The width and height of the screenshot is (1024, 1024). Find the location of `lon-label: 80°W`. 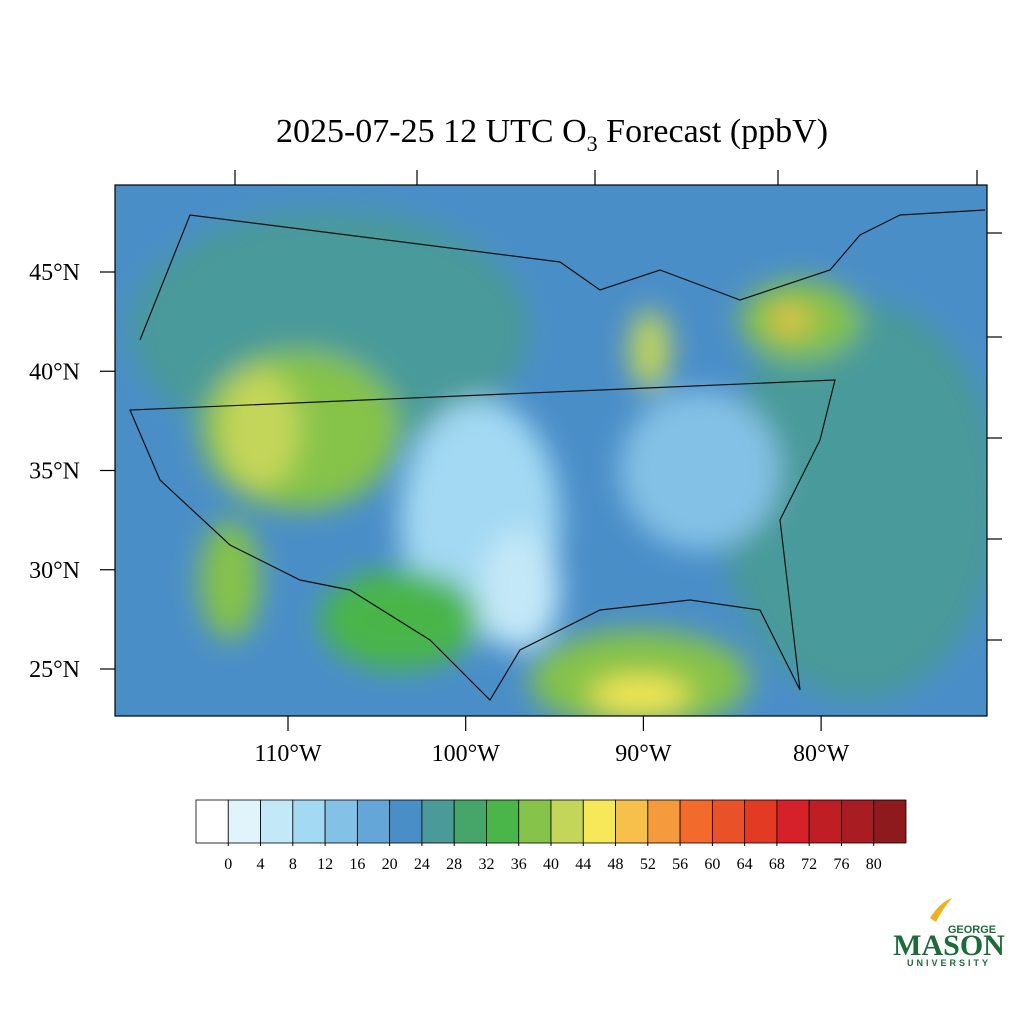

lon-label: 80°W is located at coordinates (821, 754).